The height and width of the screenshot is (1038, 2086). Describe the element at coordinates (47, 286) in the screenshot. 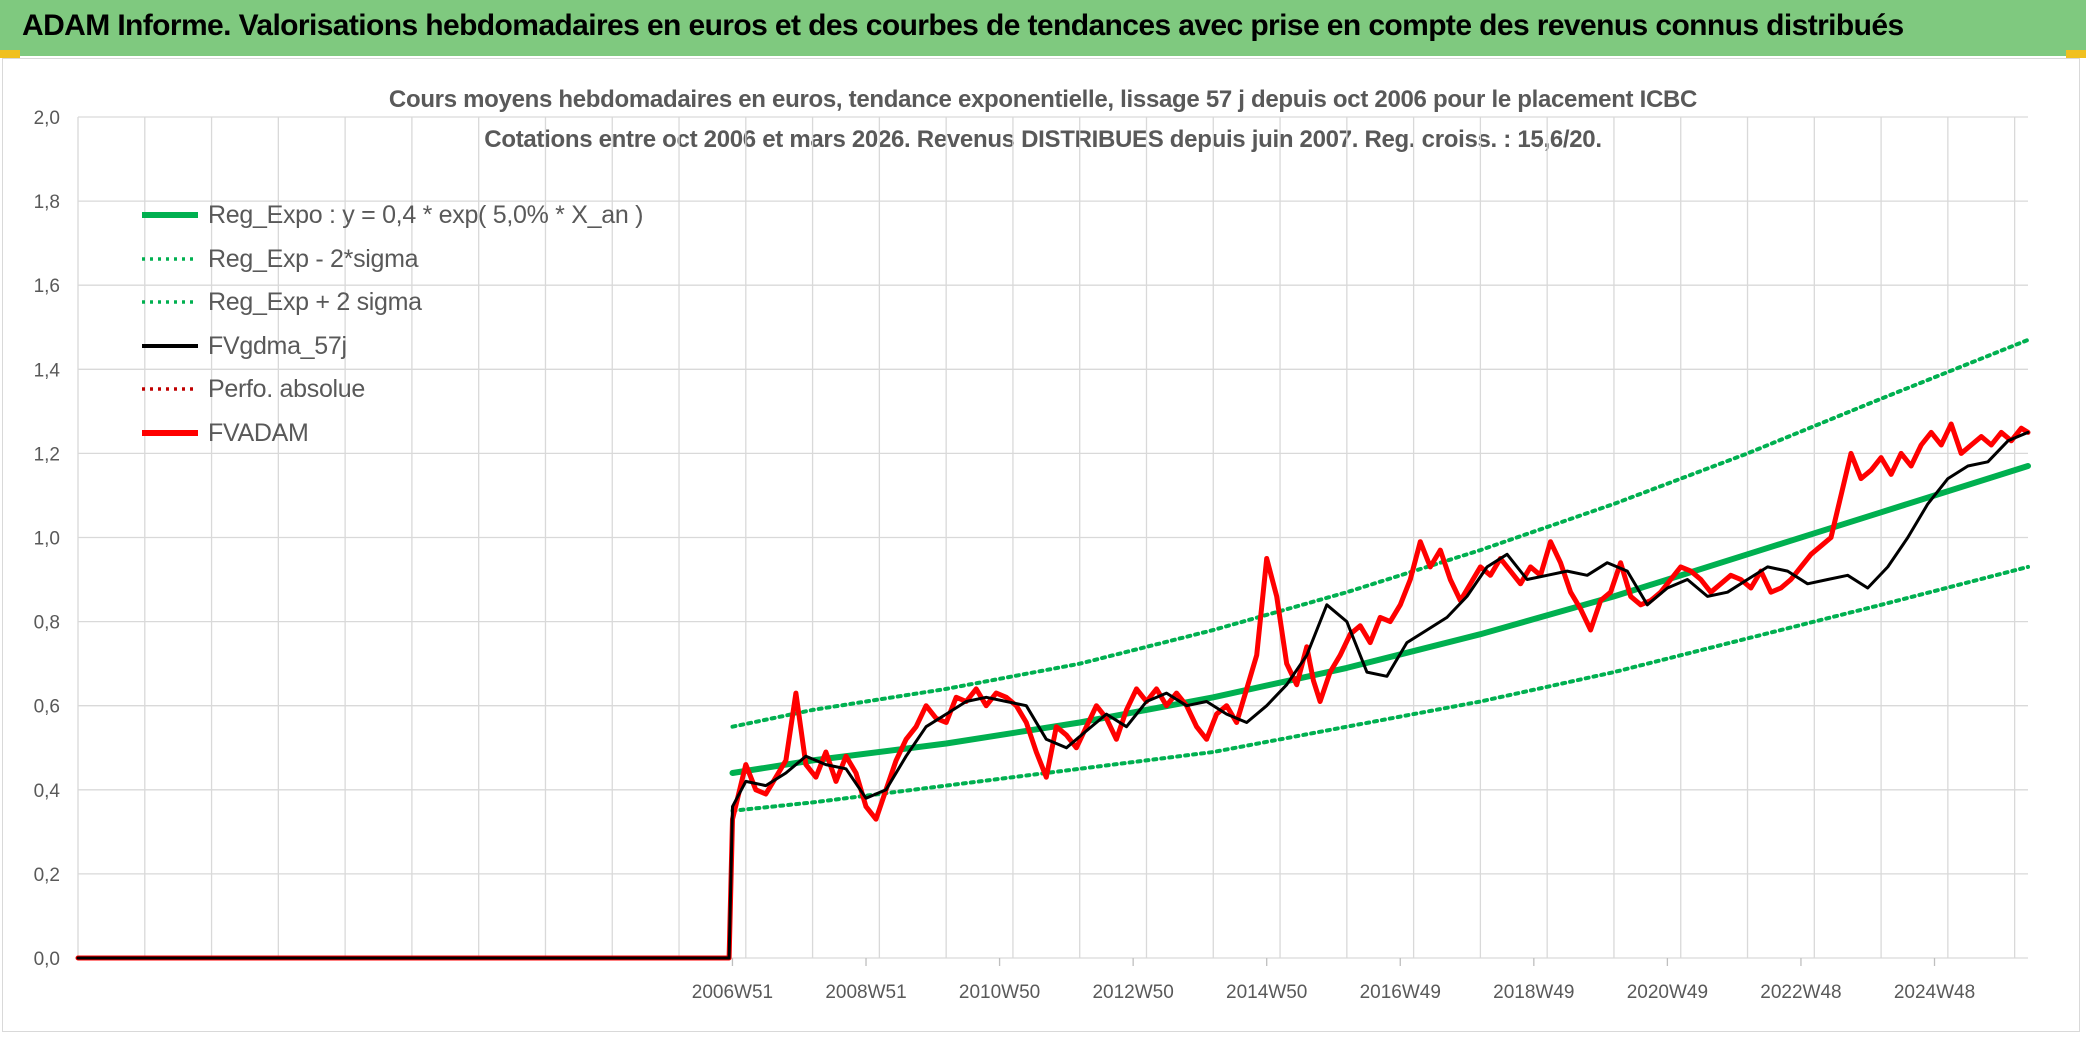

I see `y-tick-label: 1,6` at that location.